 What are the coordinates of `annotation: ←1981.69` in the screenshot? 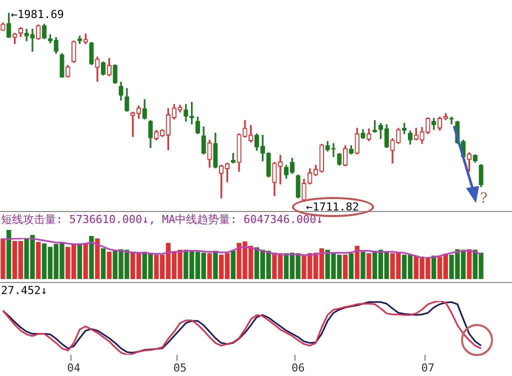 It's located at (37, 15).